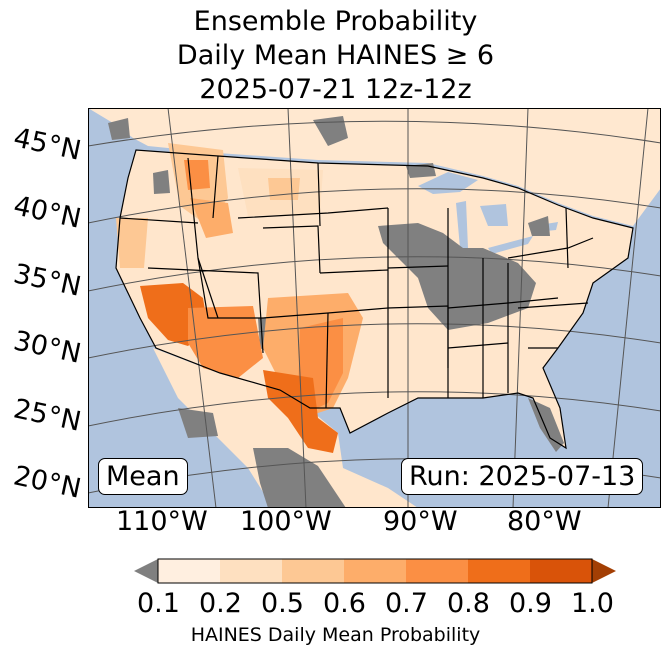 This screenshot has width=671, height=658. What do you see at coordinates (344, 603) in the screenshot?
I see `colorbar-tick-3: 0.6` at bounding box center [344, 603].